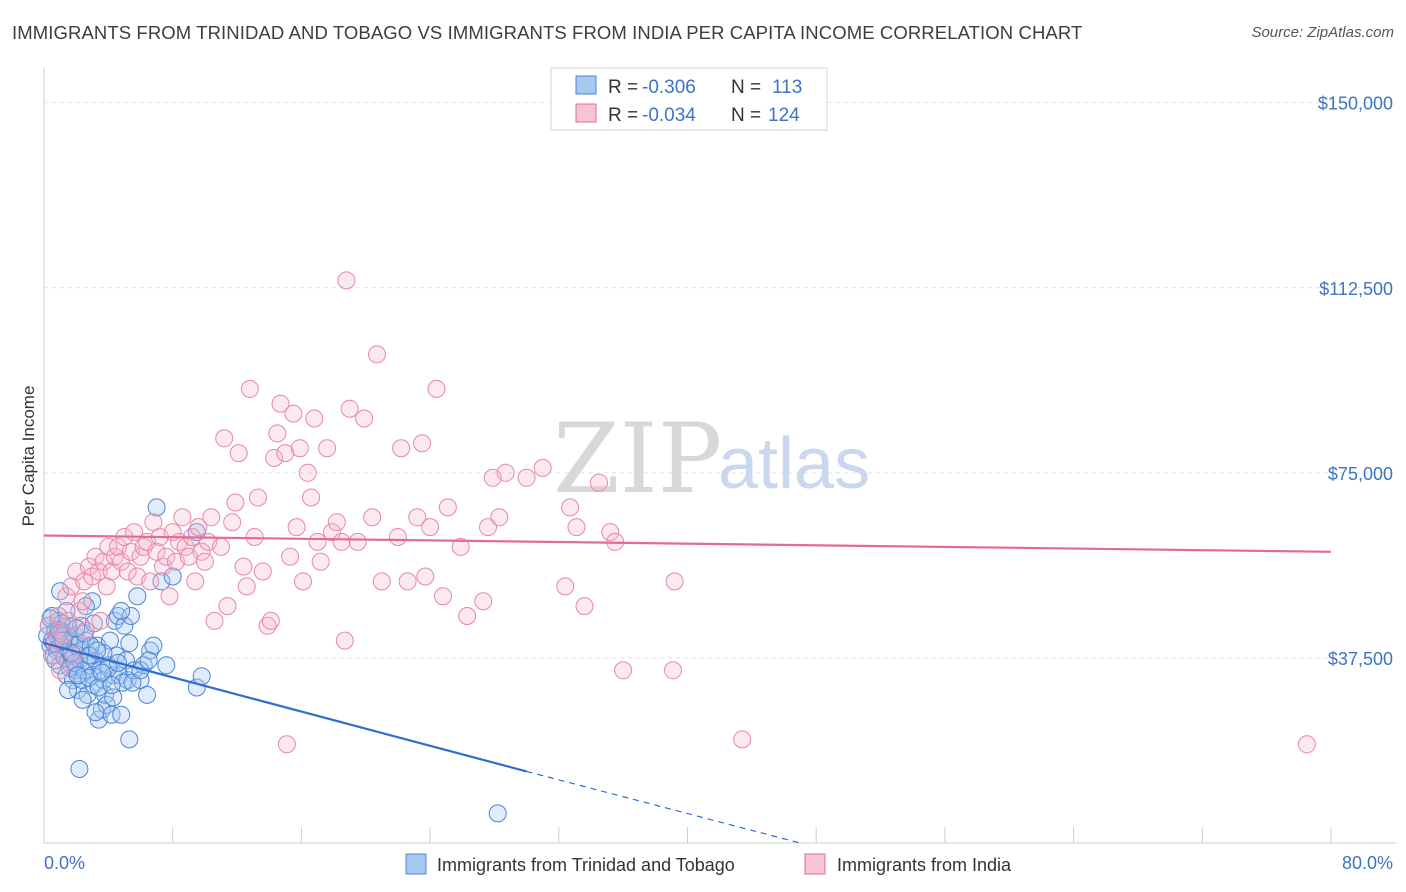 Image resolution: width=1406 pixels, height=892 pixels. I want to click on series-trinidad-tobago-points, so click(272, 660).